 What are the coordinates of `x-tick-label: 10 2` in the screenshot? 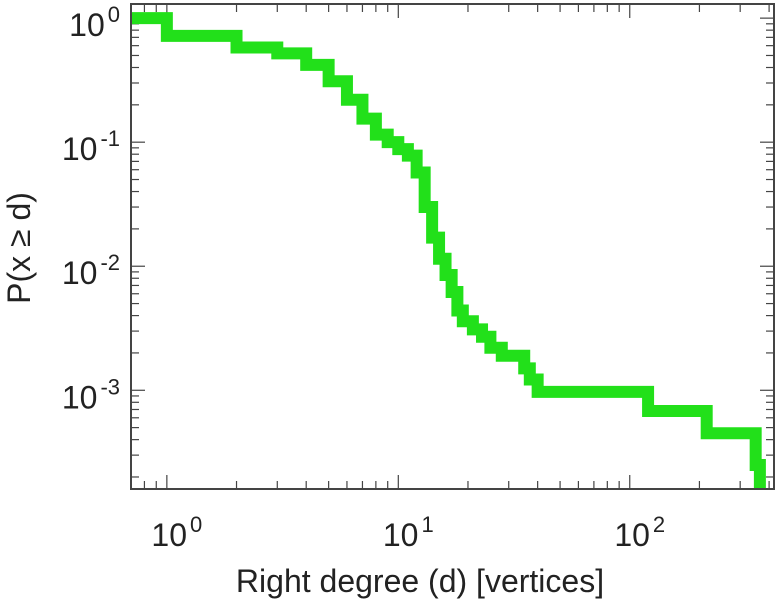 It's located at (639, 532).